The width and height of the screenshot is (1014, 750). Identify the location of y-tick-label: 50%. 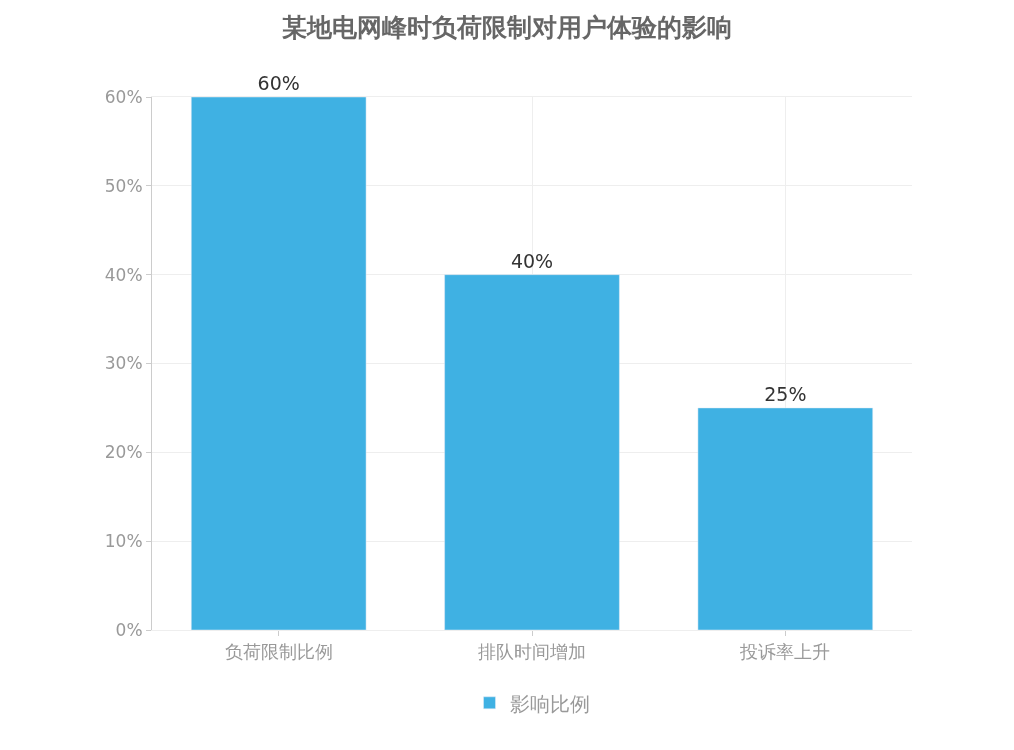
(123, 185).